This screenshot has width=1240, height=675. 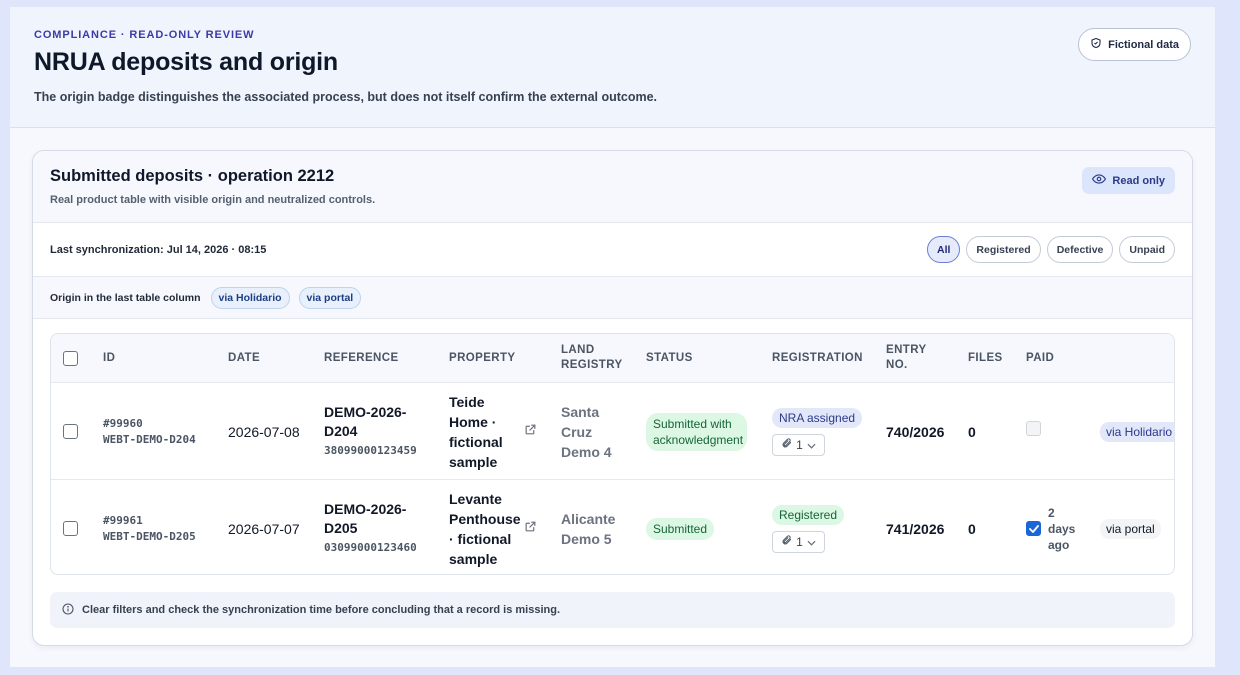 I want to click on origin-badge: via portal, so click(x=1130, y=528).